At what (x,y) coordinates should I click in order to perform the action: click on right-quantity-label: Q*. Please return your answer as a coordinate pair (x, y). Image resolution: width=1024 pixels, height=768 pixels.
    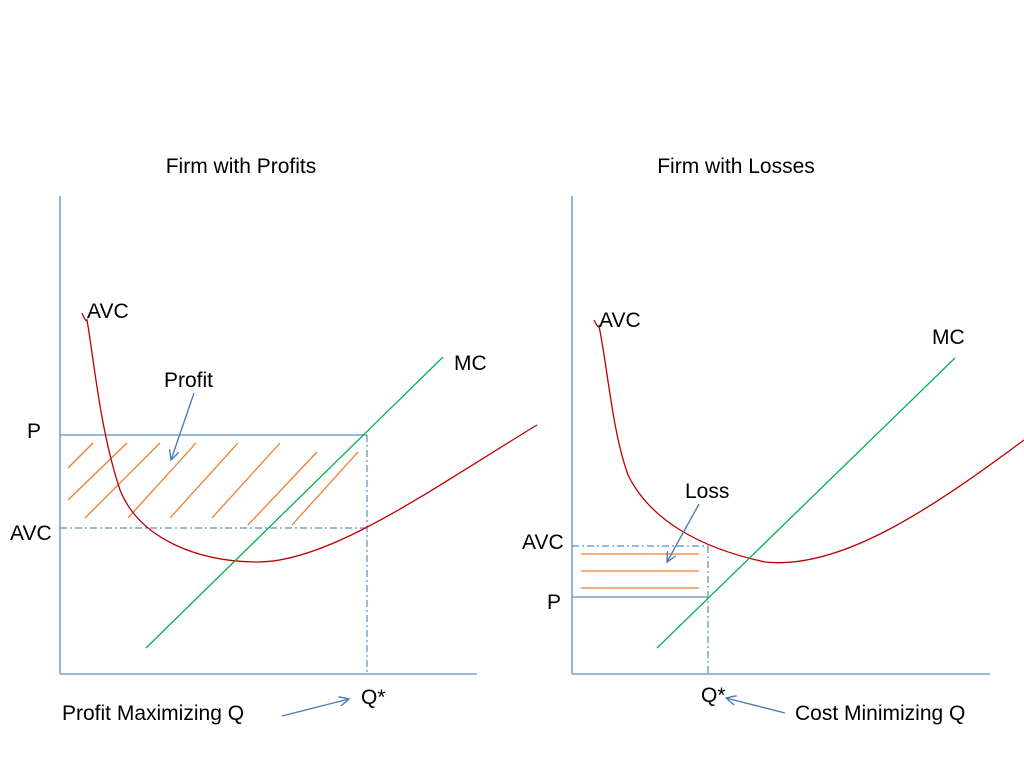
    Looking at the image, I should click on (713, 695).